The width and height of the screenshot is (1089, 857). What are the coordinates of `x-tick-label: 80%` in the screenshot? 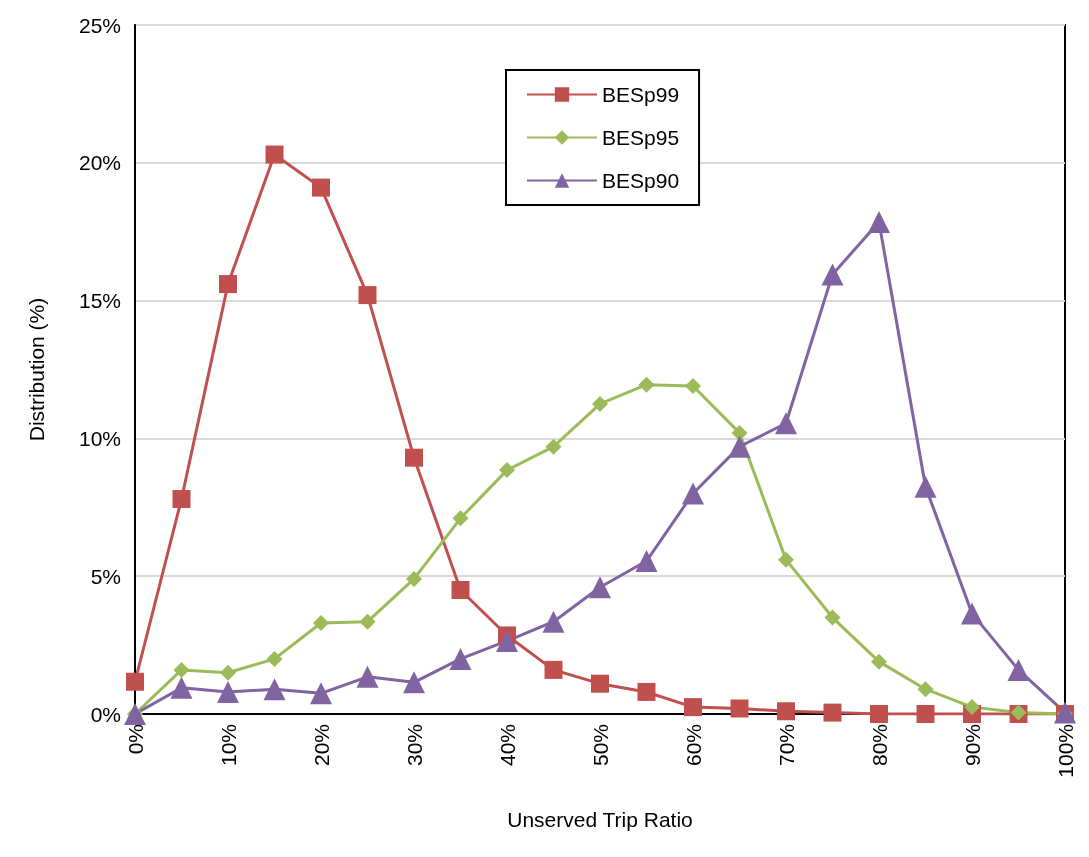 It's located at (879, 745).